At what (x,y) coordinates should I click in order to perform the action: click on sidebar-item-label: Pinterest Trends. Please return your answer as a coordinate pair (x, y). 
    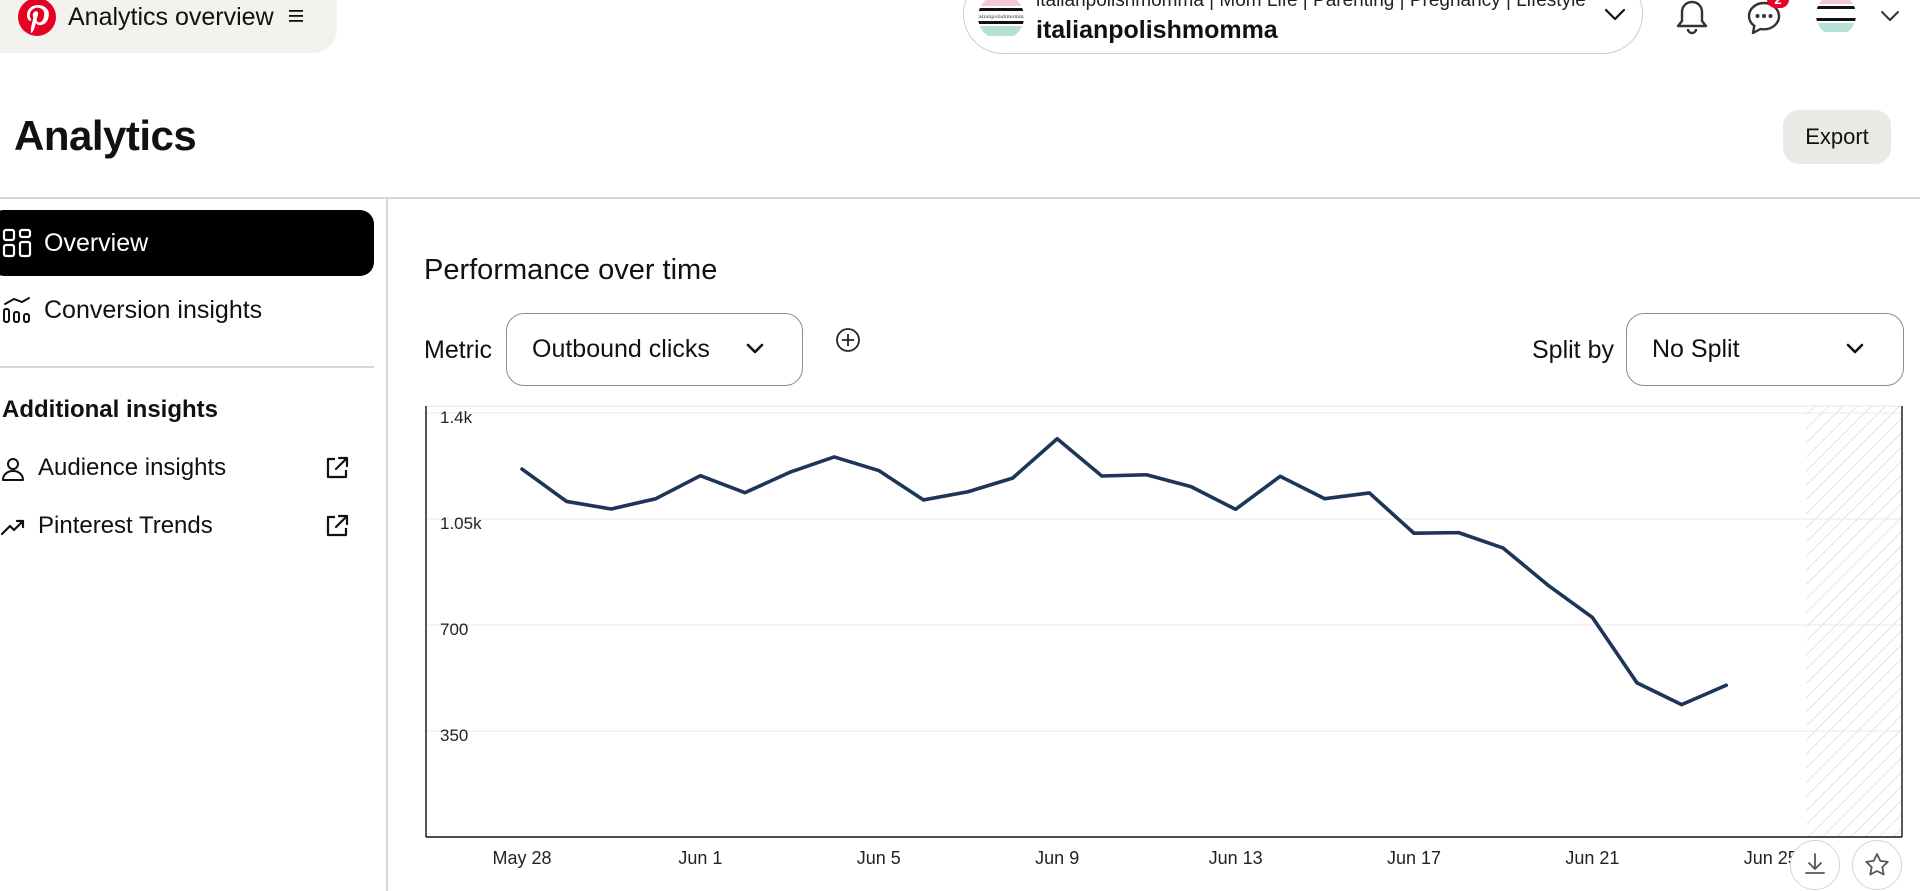
    Looking at the image, I should click on (125, 525).